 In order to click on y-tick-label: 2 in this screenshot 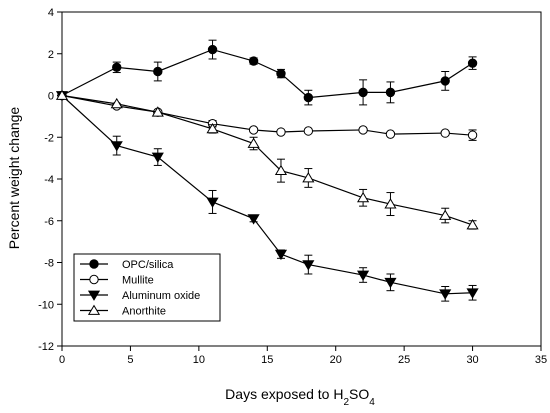, I will do `click(51, 55)`.